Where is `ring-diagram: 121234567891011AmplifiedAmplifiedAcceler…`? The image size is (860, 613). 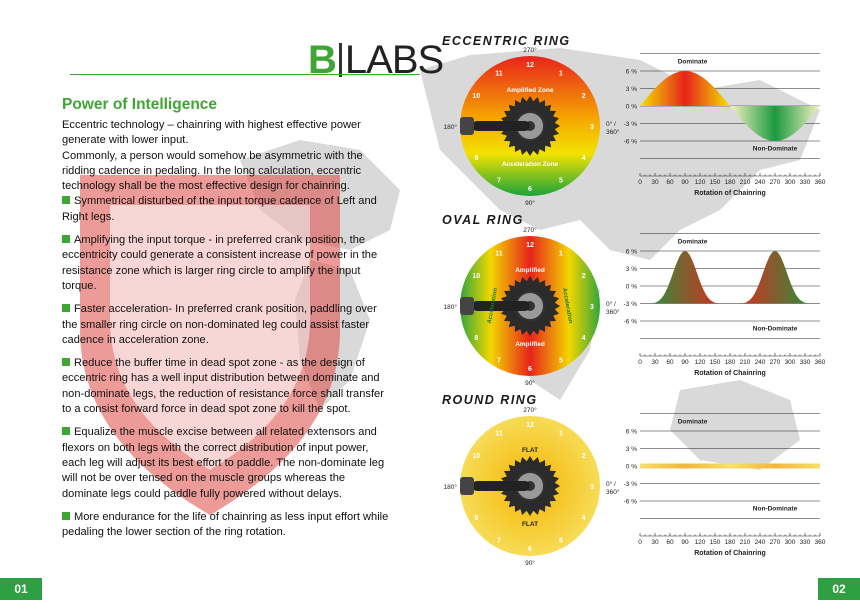
ring-diagram: 121234567891011AmplifiedAmplifiedAcceler… is located at coordinates (532, 306).